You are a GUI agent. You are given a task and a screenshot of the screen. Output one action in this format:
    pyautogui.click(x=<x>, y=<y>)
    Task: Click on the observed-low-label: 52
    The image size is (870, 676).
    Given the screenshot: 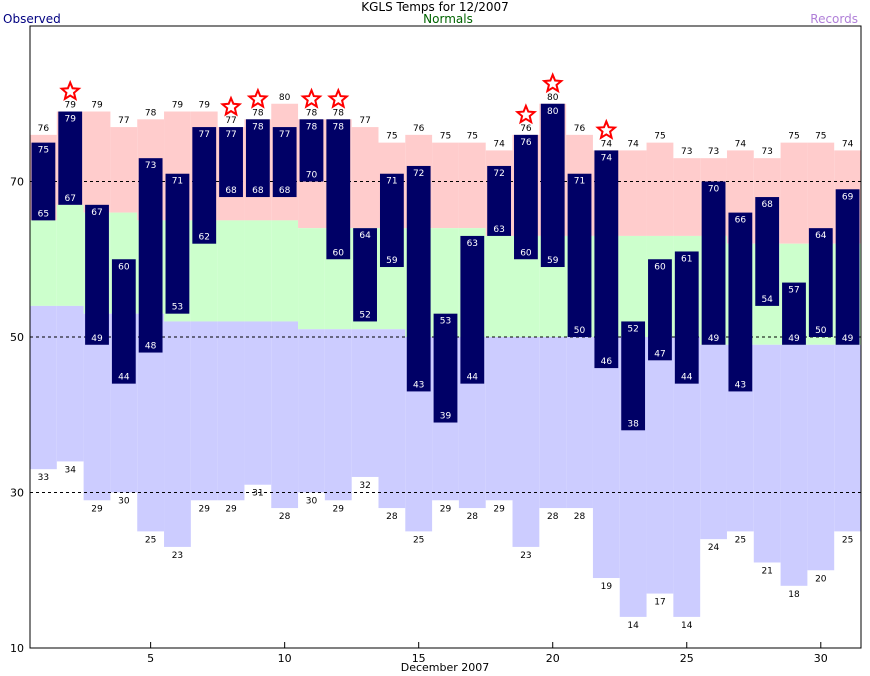 What is the action you would take?
    pyautogui.click(x=364, y=315)
    